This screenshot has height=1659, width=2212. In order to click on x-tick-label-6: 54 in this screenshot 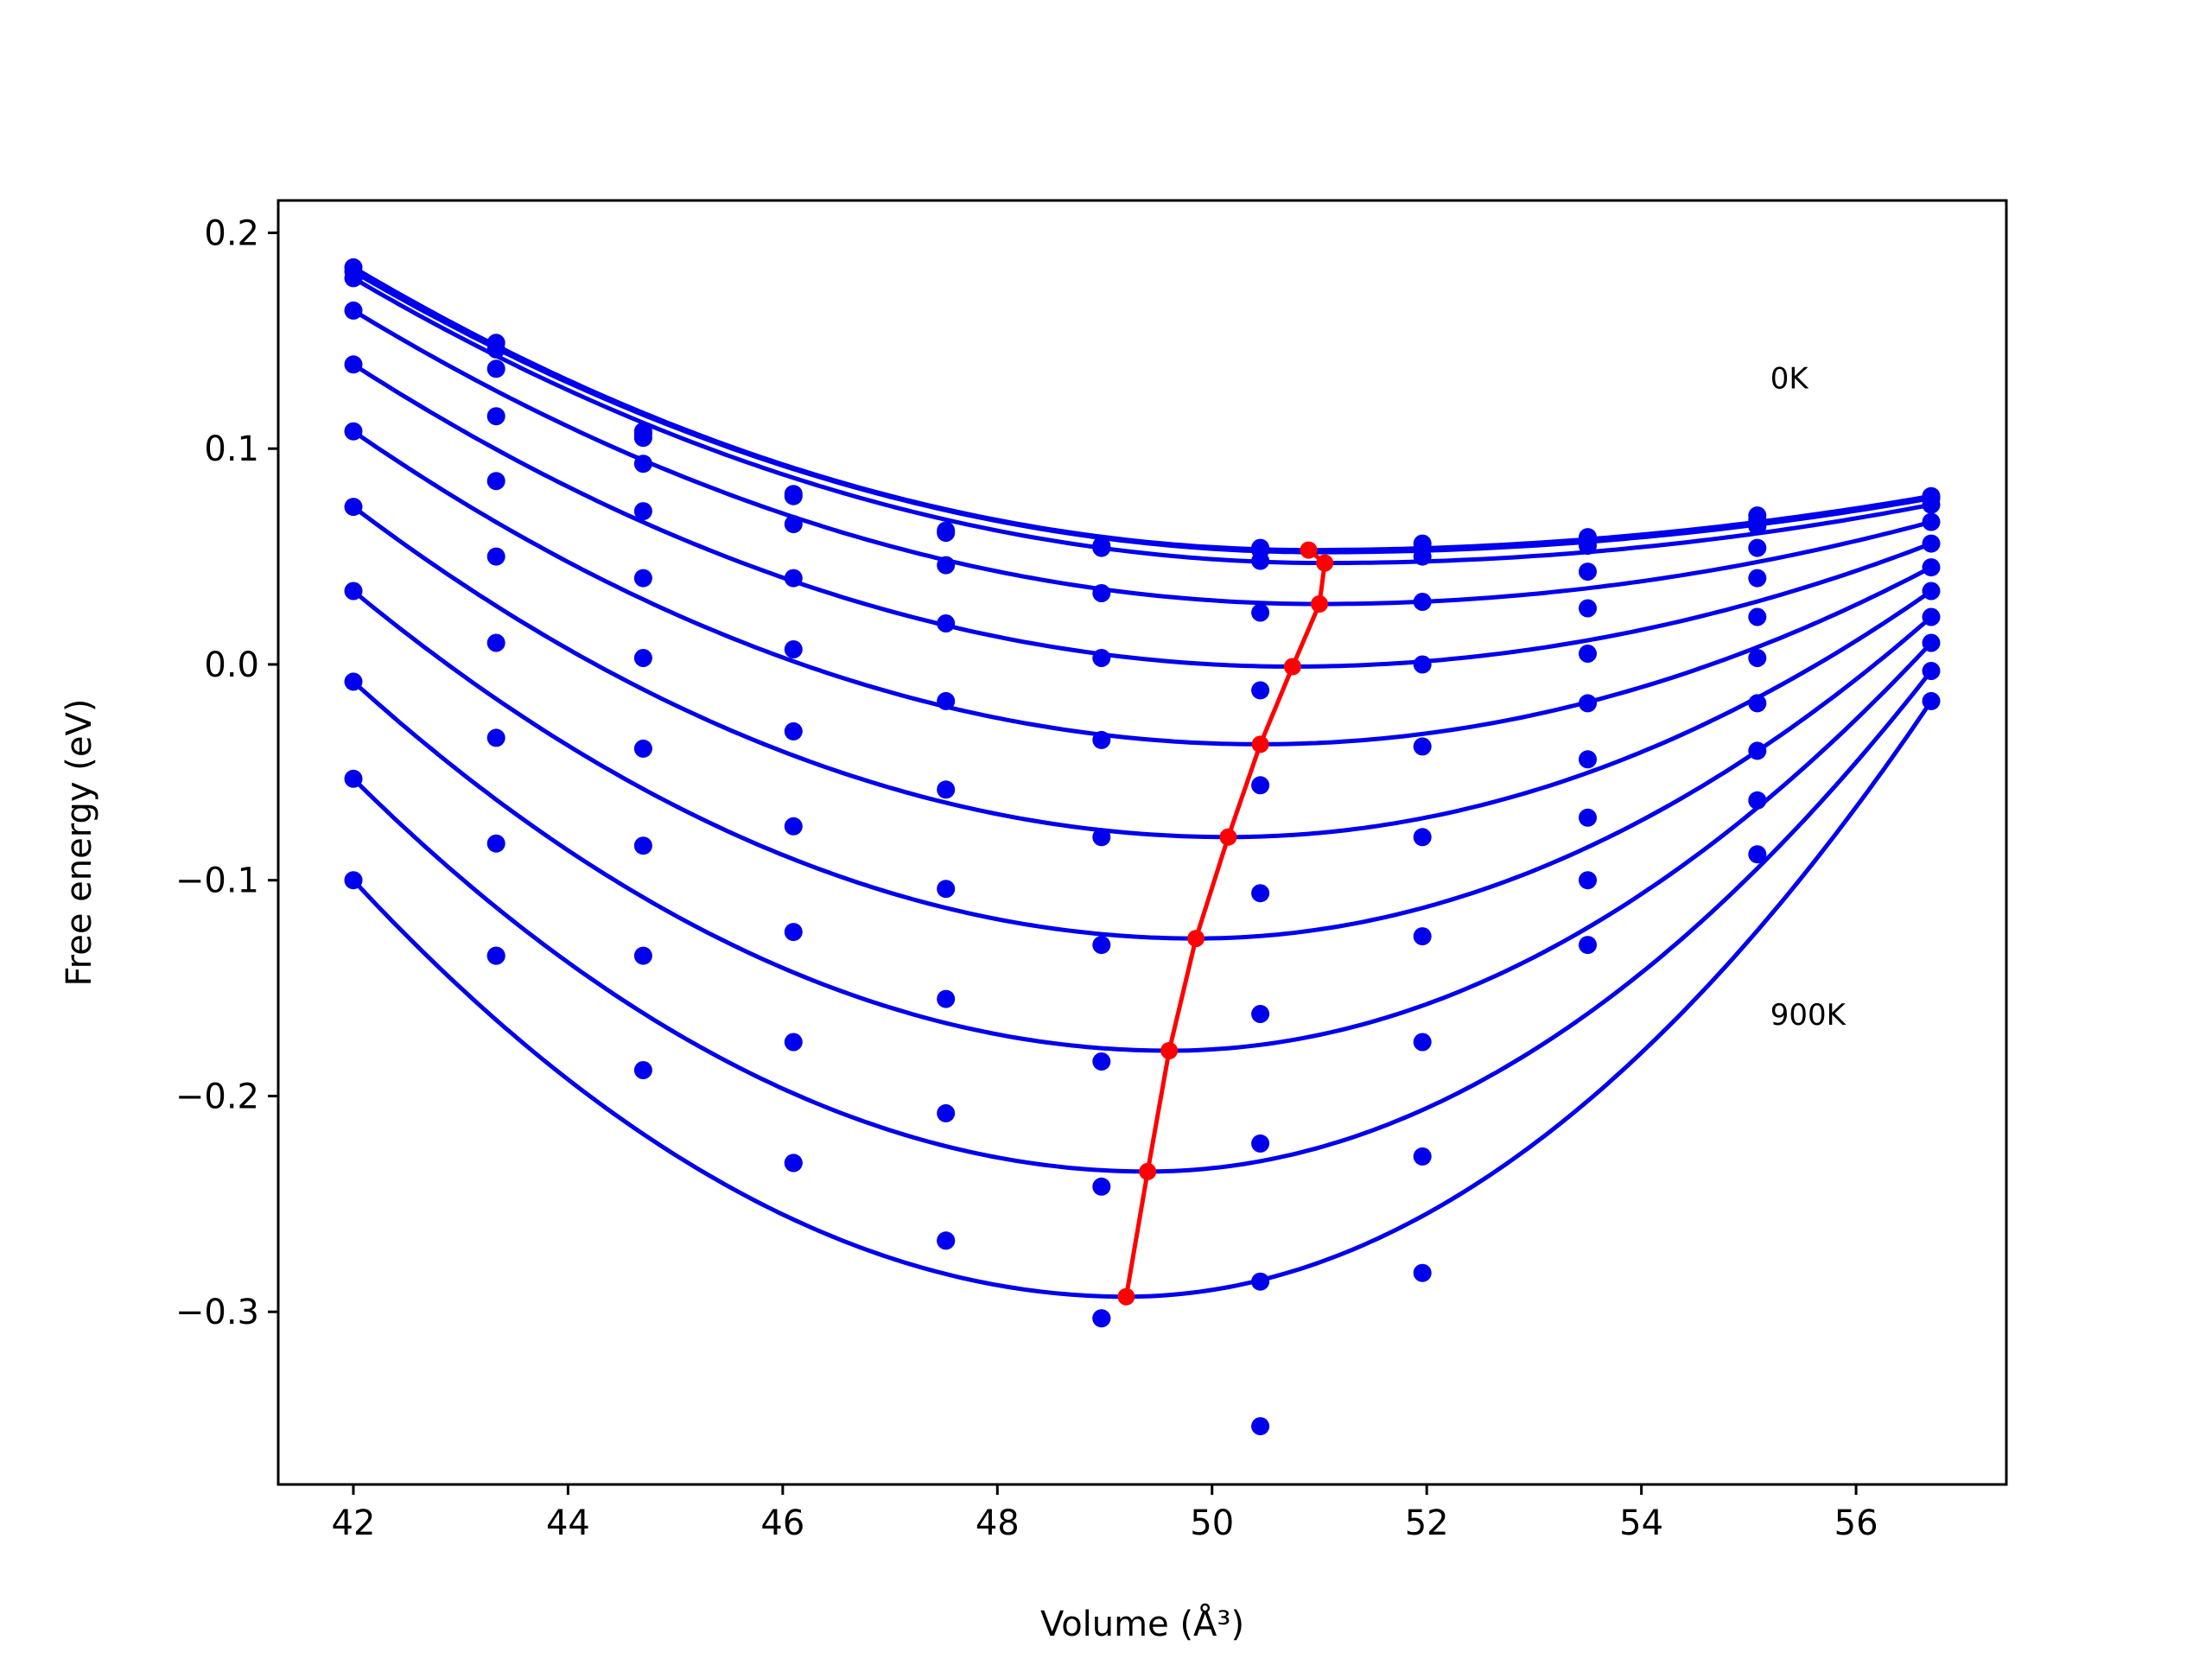, I will do `click(1641, 1523)`.